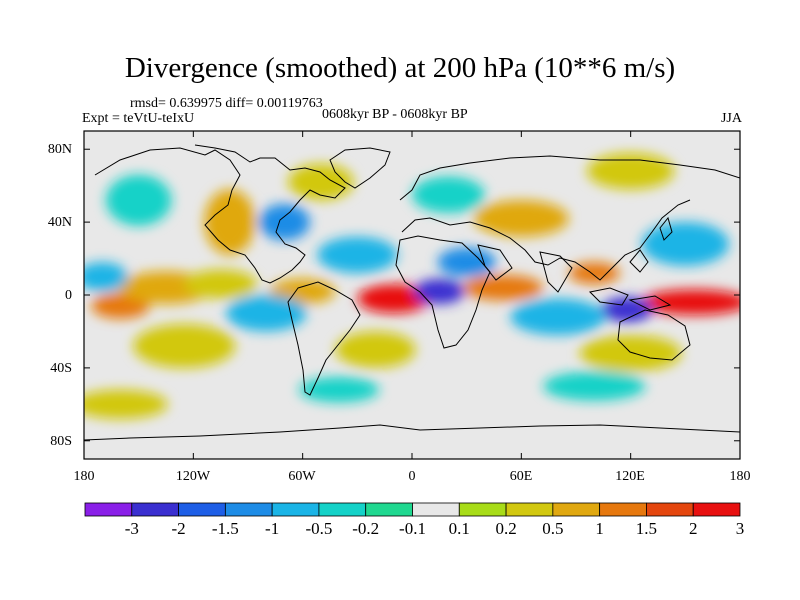 This screenshot has width=800, height=600. Describe the element at coordinates (740, 528) in the screenshot. I see `colorbar-label: 3` at that location.